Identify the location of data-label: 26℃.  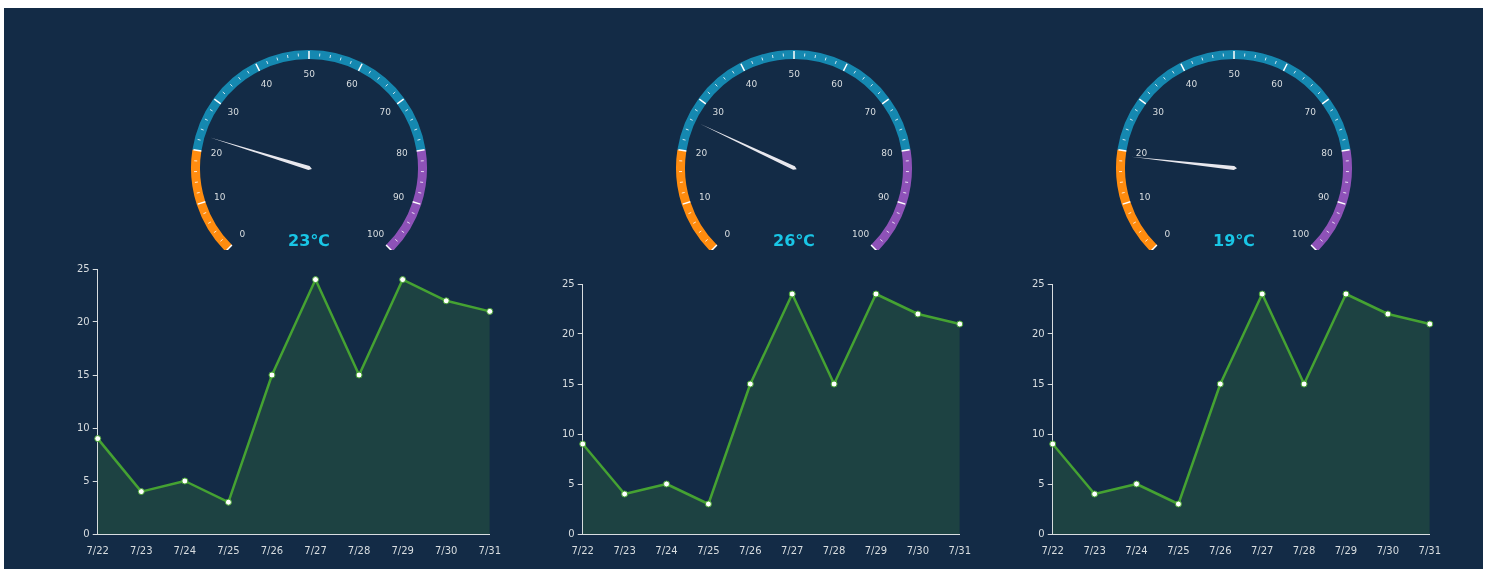
(794, 241).